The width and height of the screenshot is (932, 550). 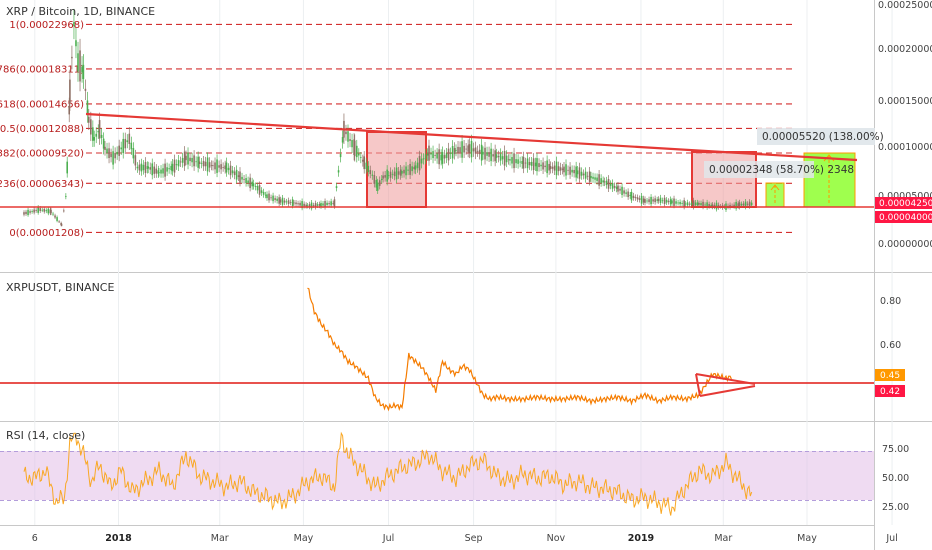 What do you see at coordinates (895, 449) in the screenshot?
I see `rsi-tick: 75.00` at bounding box center [895, 449].